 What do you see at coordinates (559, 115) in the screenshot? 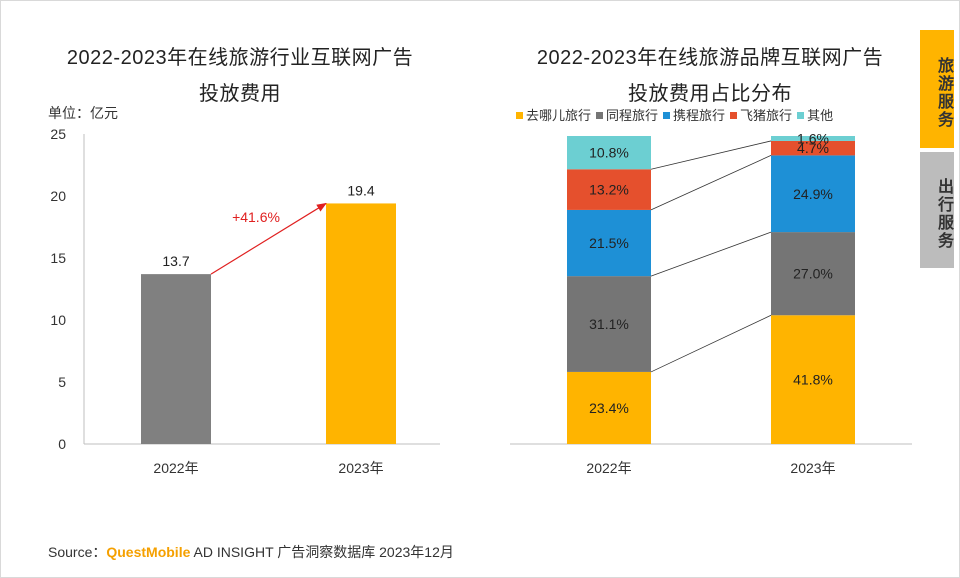
I see `legend-label: 去哪儿旅行` at bounding box center [559, 115].